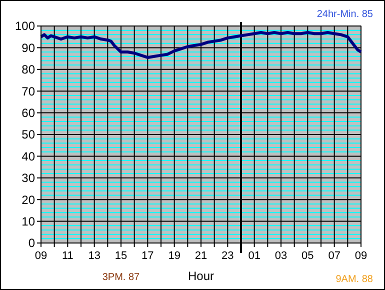 The width and height of the screenshot is (385, 290). Describe the element at coordinates (201, 276) in the screenshot. I see `x-axis-title: Hour` at that location.